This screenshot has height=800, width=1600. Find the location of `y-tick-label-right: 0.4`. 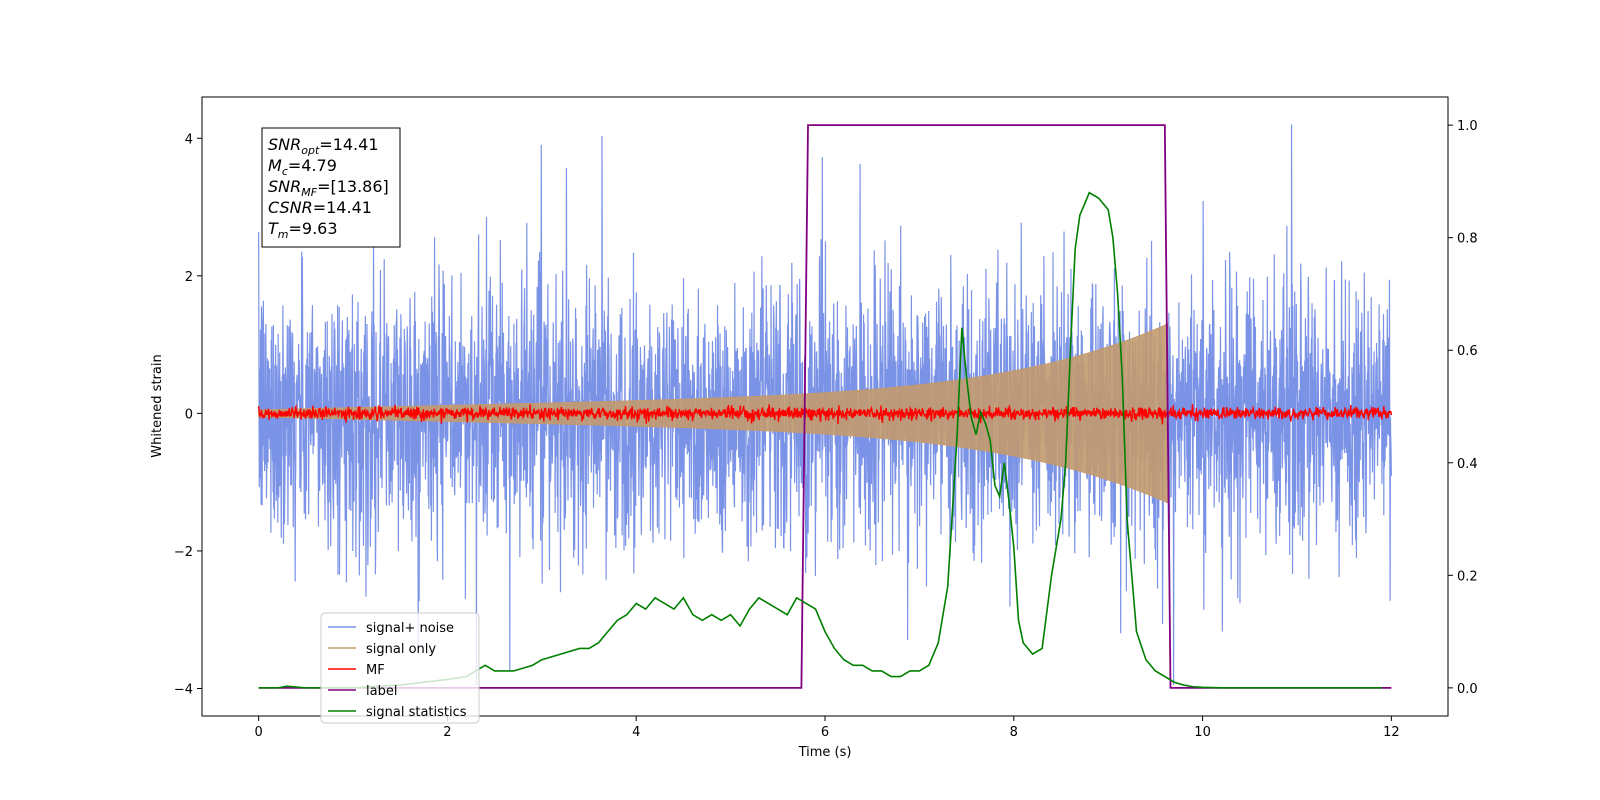

y-tick-label-right: 0.4 is located at coordinates (1467, 464).